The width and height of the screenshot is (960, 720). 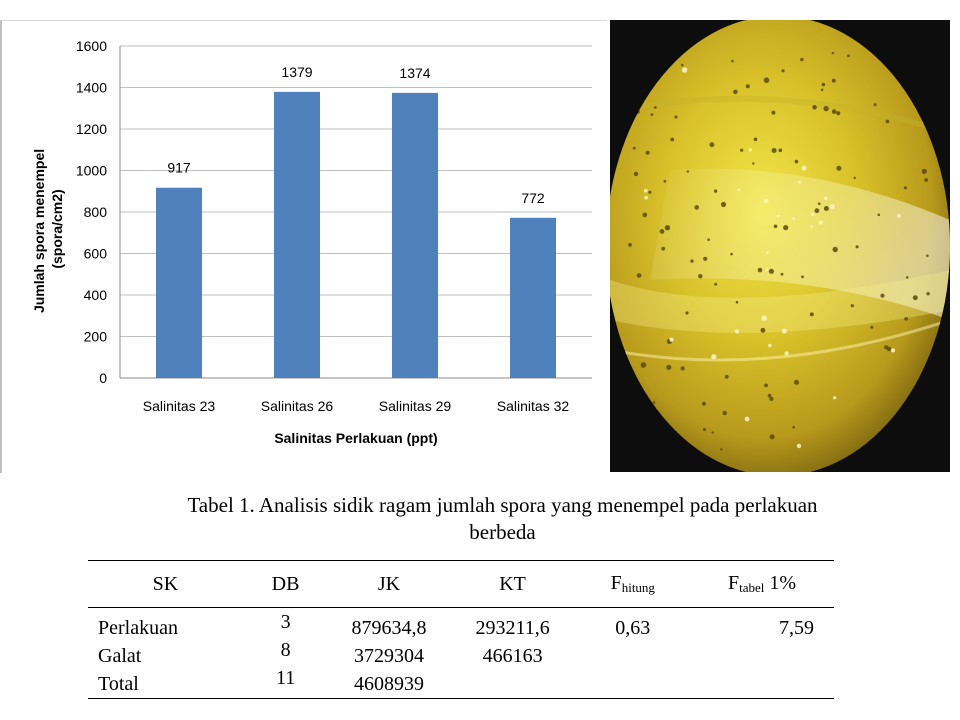 I want to click on cell-jk: 4608939, so click(x=388, y=683).